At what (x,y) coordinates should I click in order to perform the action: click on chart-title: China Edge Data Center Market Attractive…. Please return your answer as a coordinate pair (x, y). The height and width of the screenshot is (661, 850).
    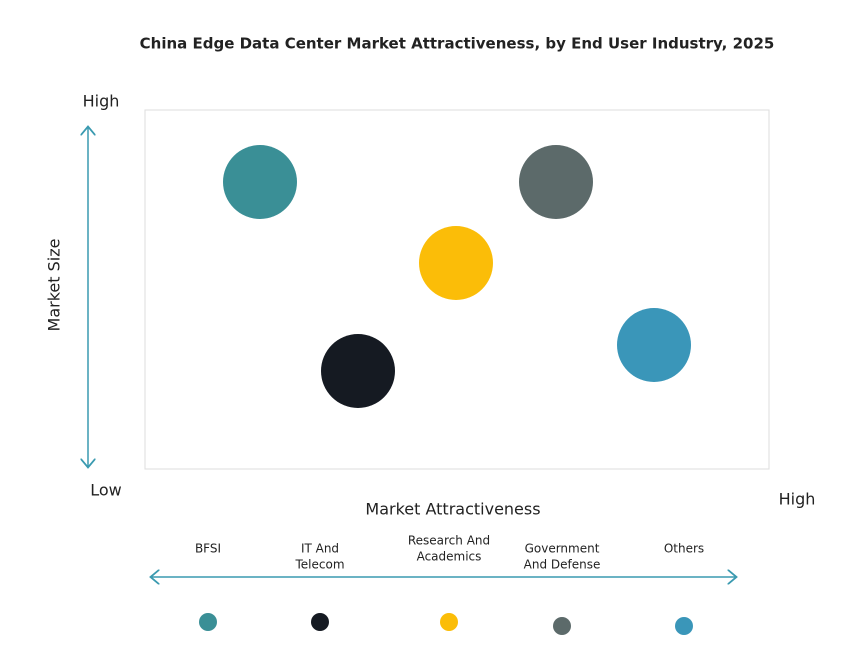
    Looking at the image, I should click on (457, 44).